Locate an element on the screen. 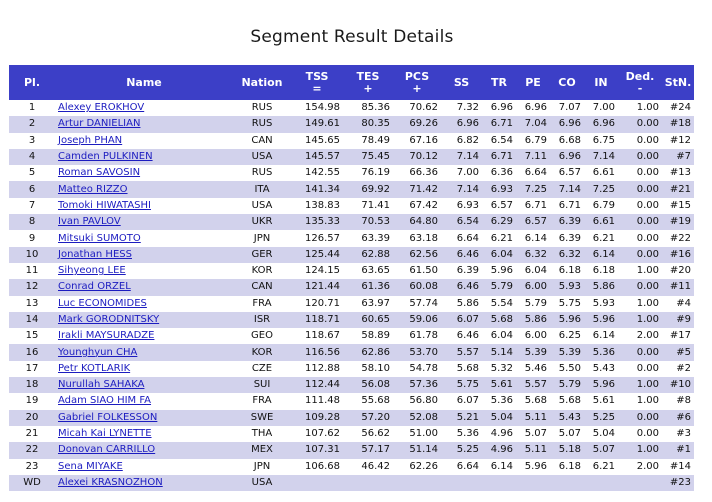  pcs-cell: 70.12 is located at coordinates (423, 157).